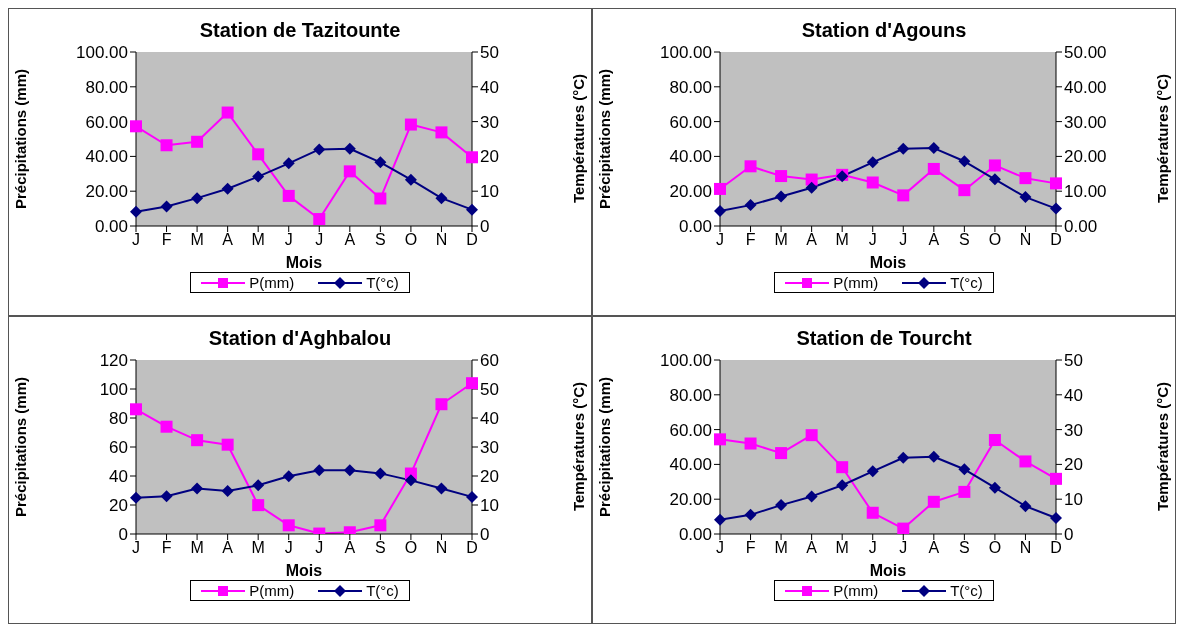 This screenshot has height=637, width=1187. What do you see at coordinates (382, 282) in the screenshot?
I see `legend-label: T(°c)` at bounding box center [382, 282].